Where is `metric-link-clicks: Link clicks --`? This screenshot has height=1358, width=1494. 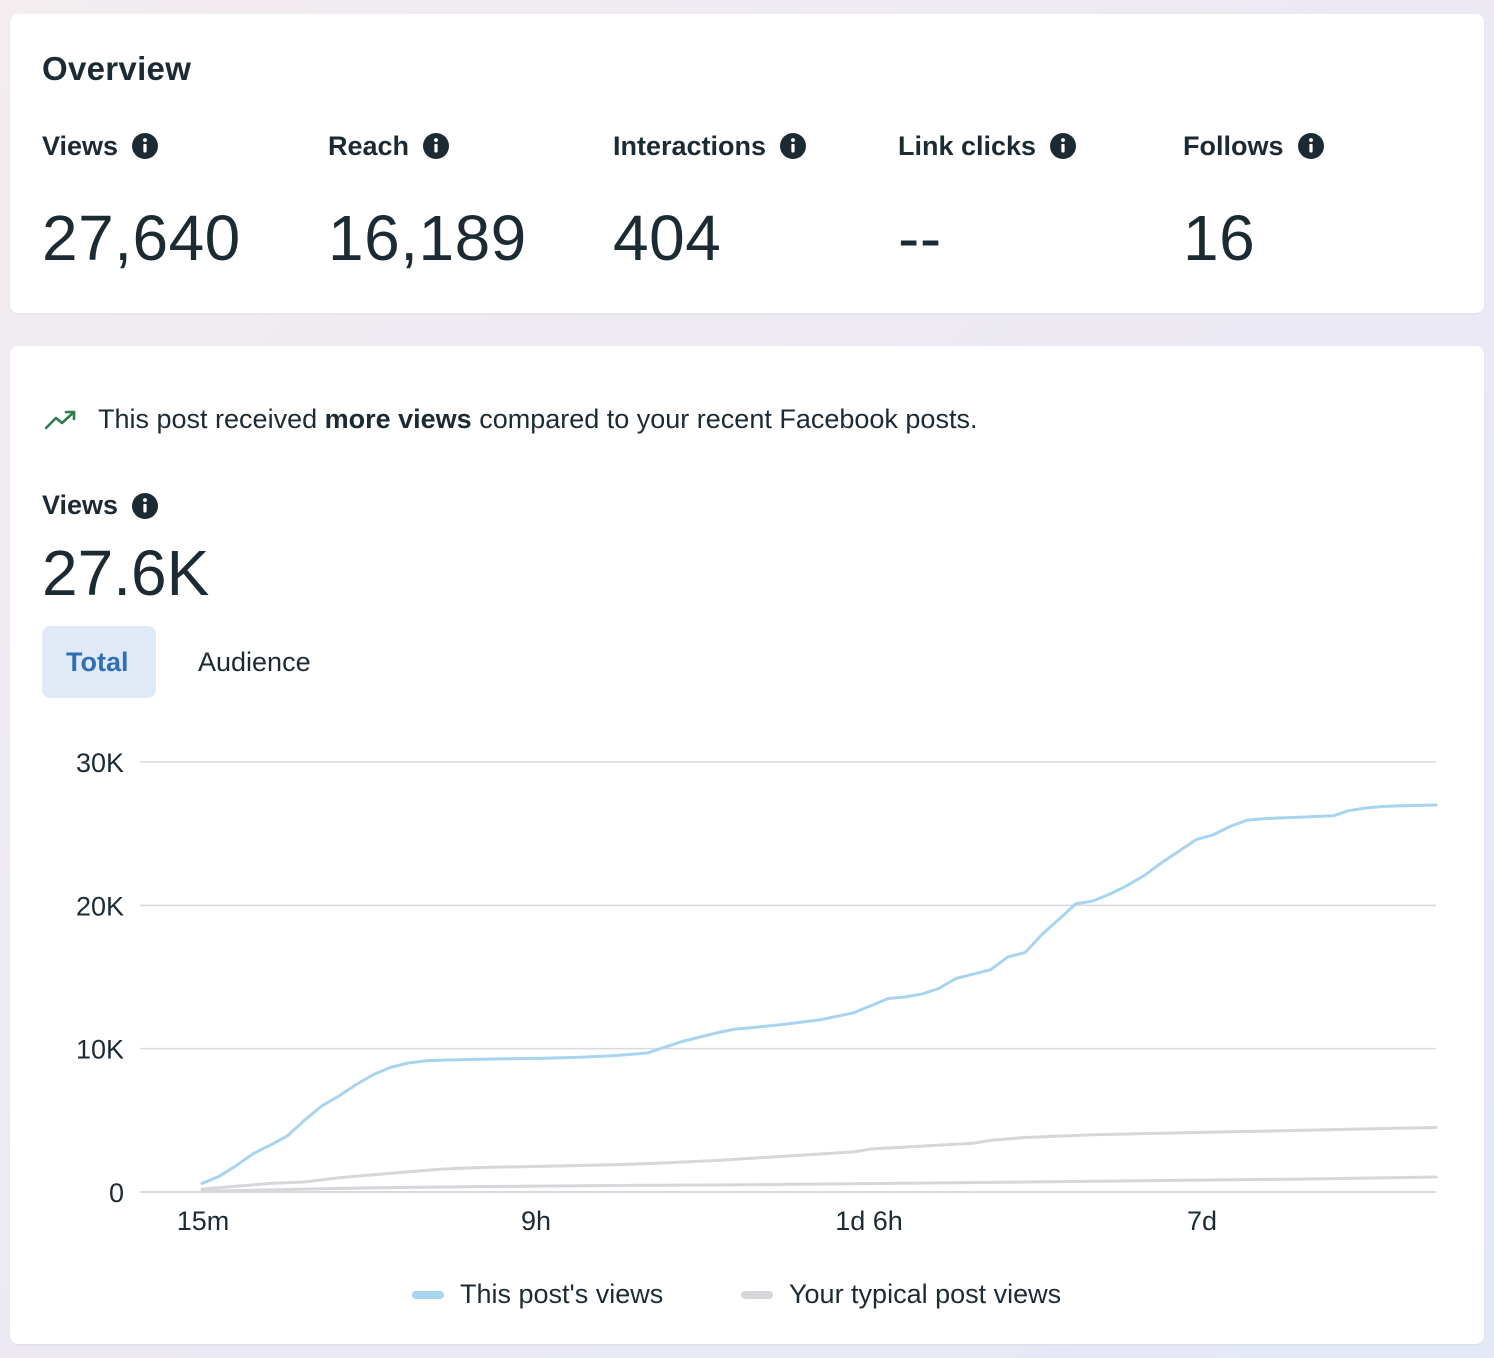 metric-link-clicks: Link clicks -- is located at coordinates (987, 201).